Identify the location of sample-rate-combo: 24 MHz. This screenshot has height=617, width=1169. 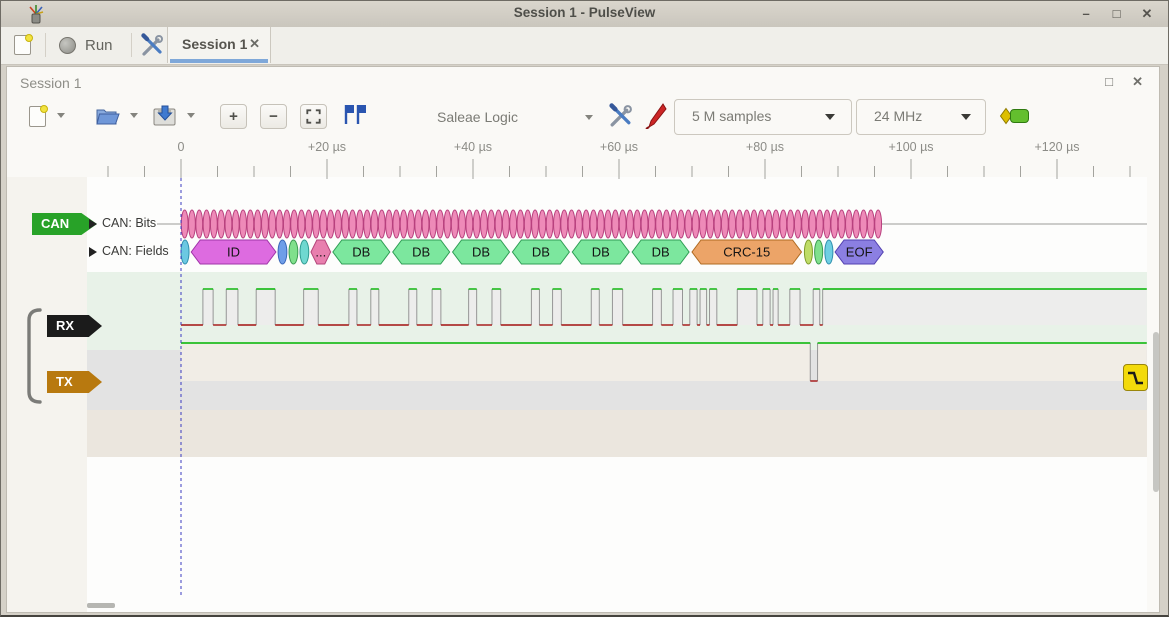
(921, 117).